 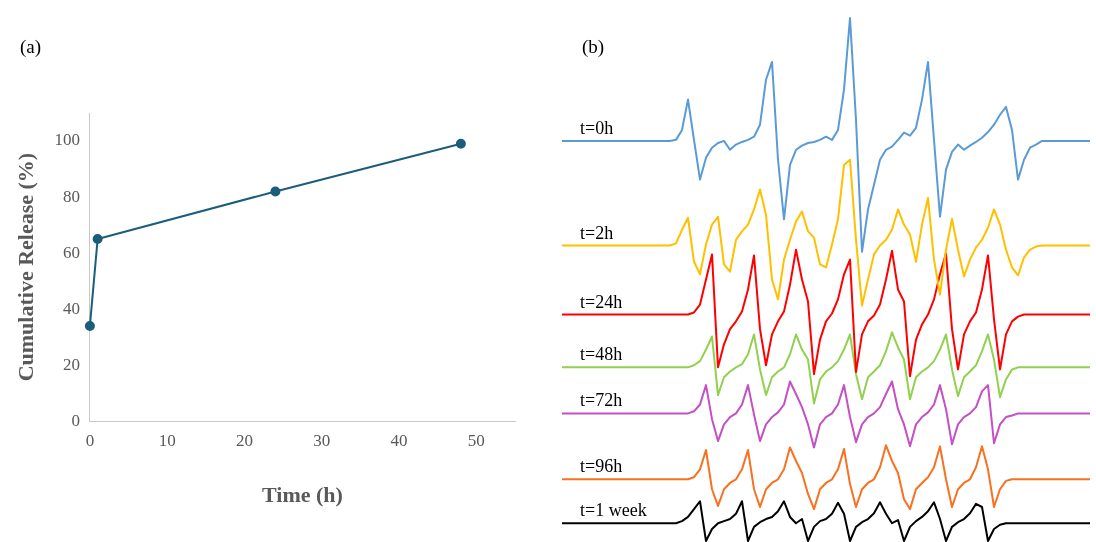 I want to click on series-label: t=72h, so click(x=601, y=400).